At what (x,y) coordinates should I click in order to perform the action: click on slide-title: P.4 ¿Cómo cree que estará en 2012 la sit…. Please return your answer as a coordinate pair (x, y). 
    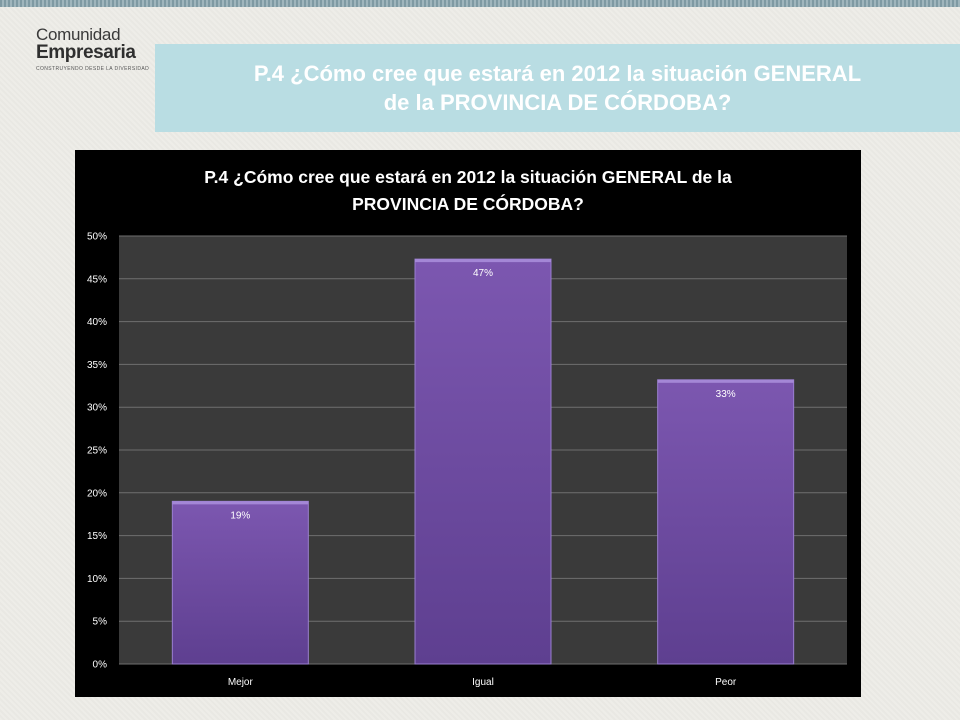
    Looking at the image, I should click on (557, 88).